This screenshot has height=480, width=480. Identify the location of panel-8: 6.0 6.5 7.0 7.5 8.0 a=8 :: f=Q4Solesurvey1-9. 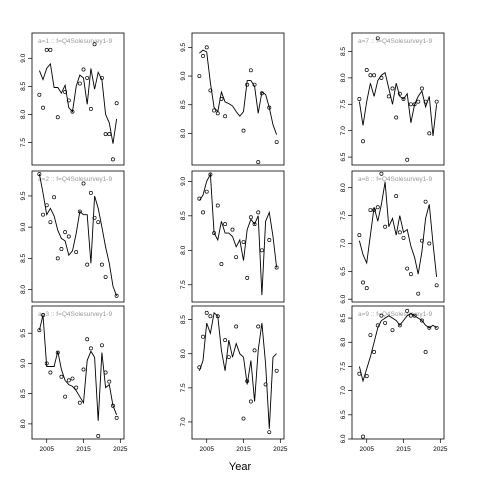
(392, 237).